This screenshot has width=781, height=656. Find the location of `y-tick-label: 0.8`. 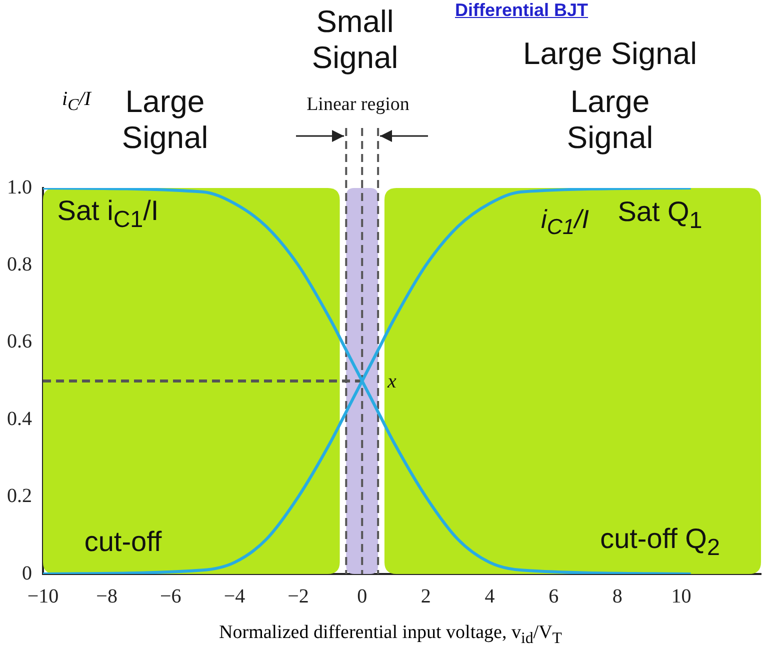

y-tick-label: 0.8 is located at coordinates (19, 264).